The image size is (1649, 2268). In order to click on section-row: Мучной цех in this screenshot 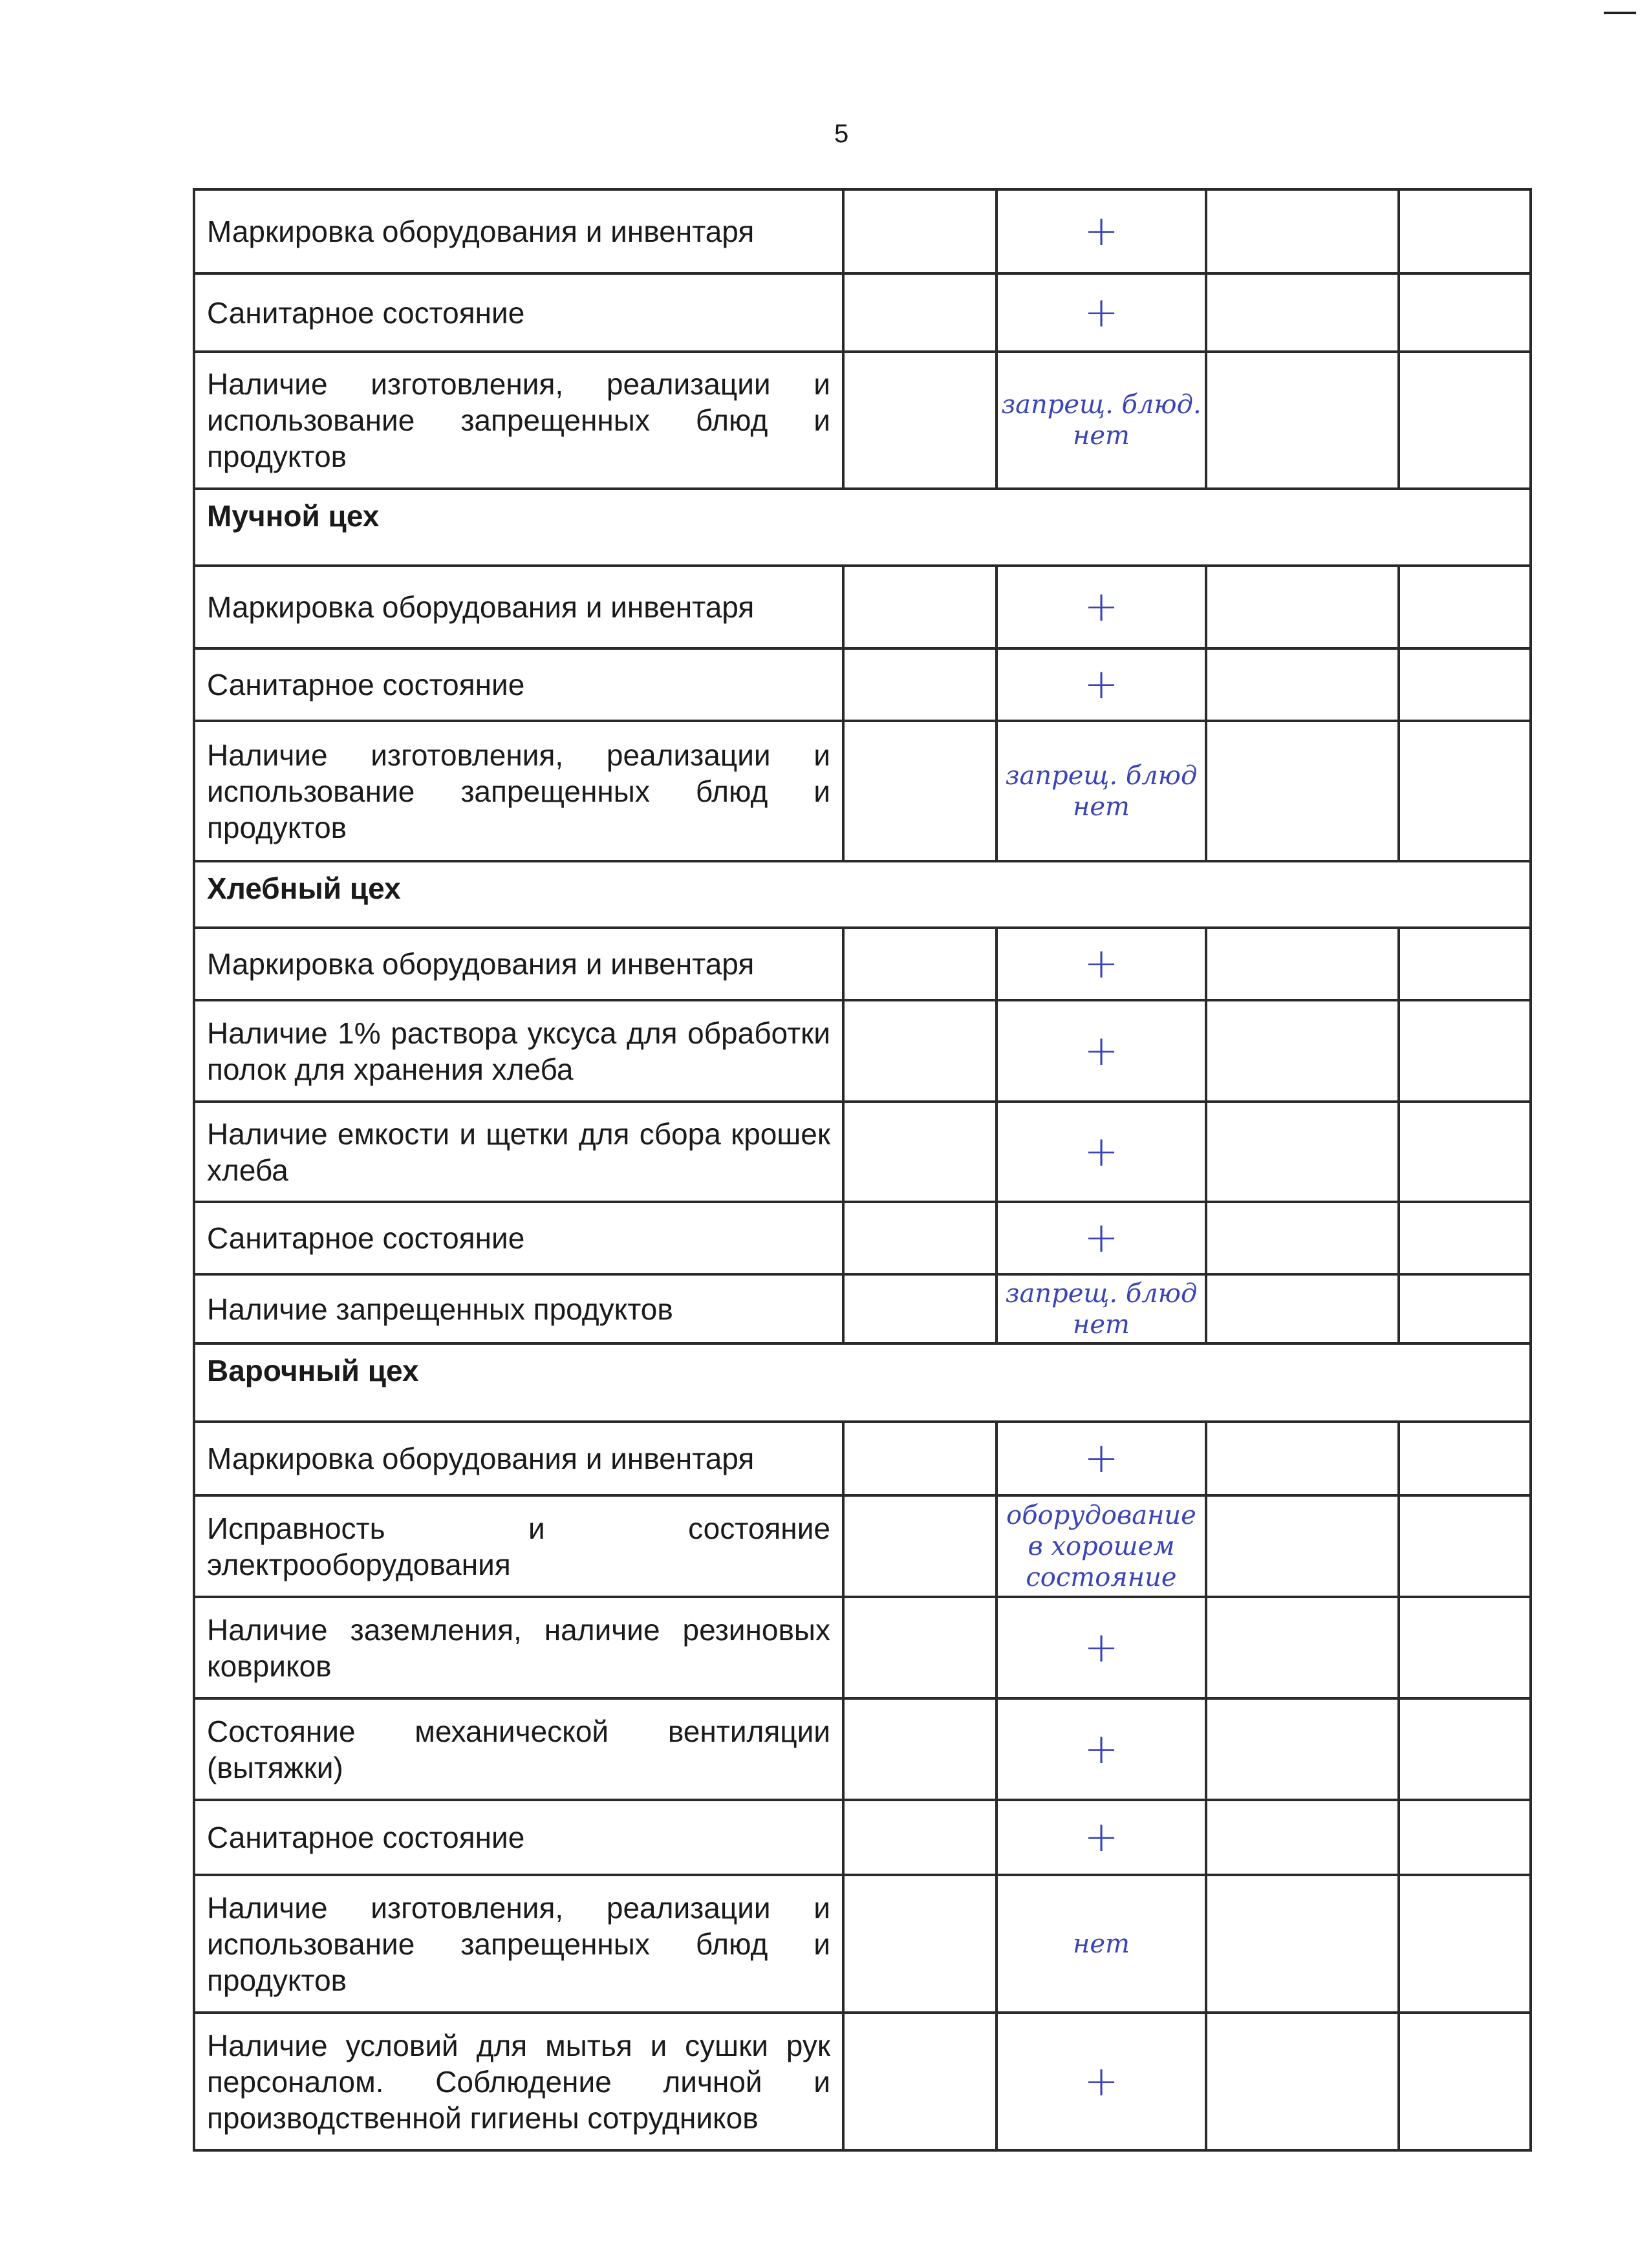, I will do `click(862, 527)`.